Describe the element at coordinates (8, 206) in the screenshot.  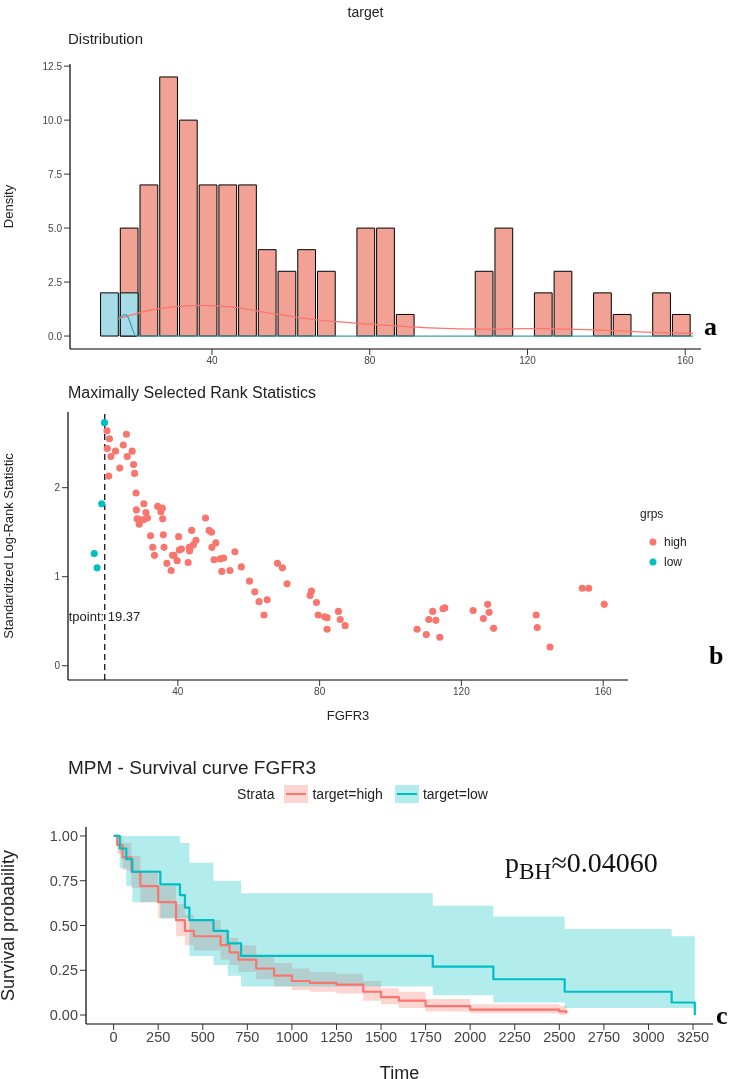
I see `y-axis-title: Density` at that location.